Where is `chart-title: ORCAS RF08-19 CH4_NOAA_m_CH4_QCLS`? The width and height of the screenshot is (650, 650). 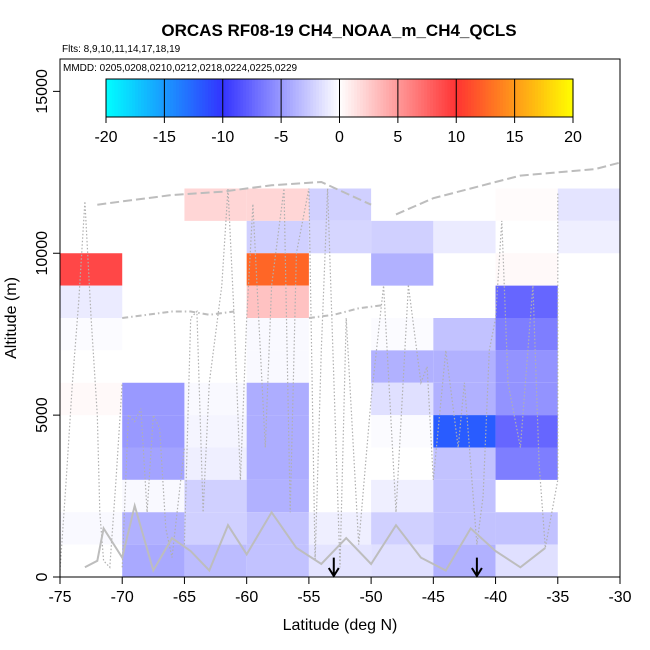 chart-title: ORCAS RF08-19 CH4_NOAA_m_CH4_QCLS is located at coordinates (338, 30).